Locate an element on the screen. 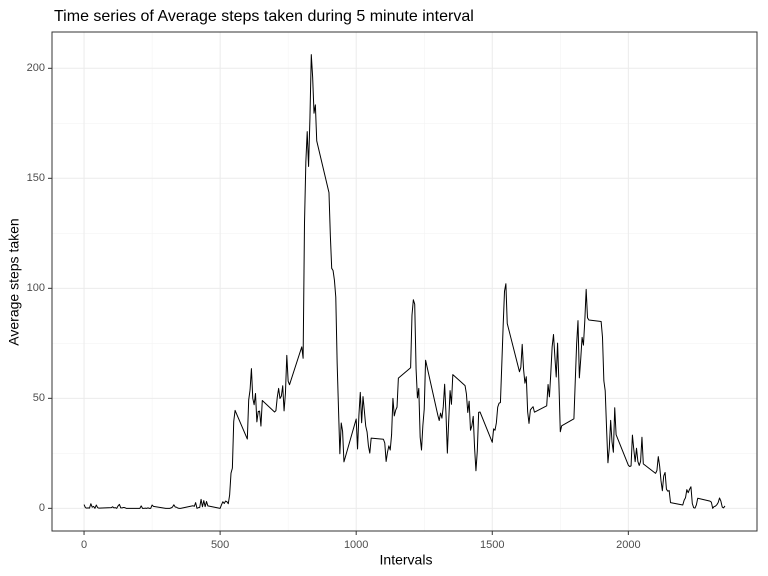 This screenshot has width=768, height=576. x-tick-label: 2000 is located at coordinates (628, 545).